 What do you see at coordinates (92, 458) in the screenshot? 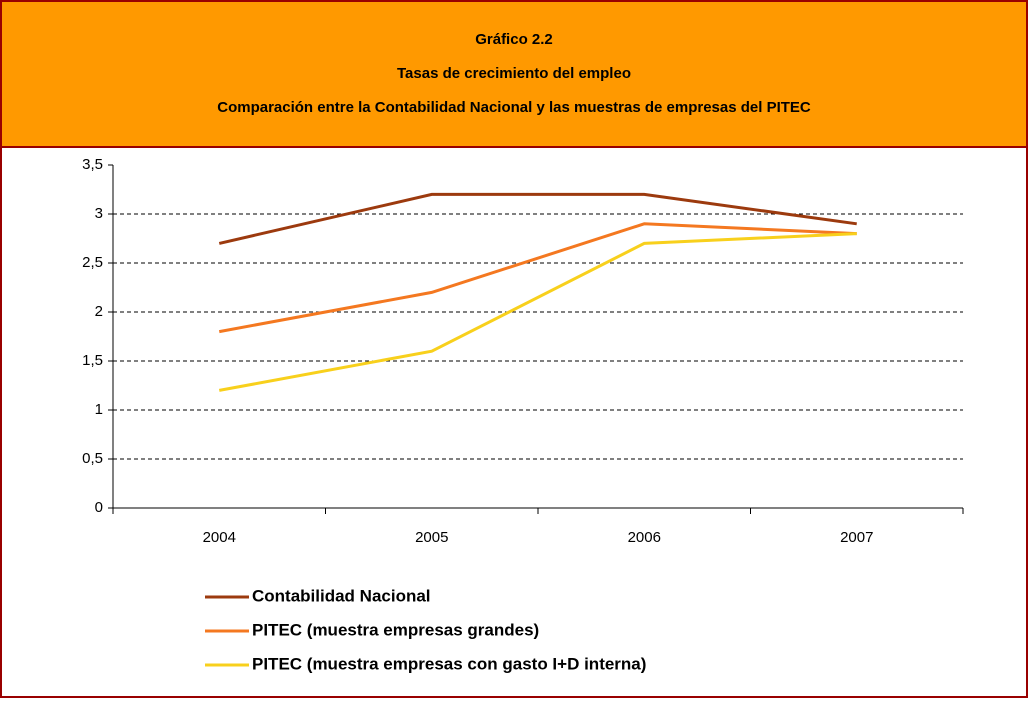
I see `y-tick-label: 0,5` at bounding box center [92, 458].